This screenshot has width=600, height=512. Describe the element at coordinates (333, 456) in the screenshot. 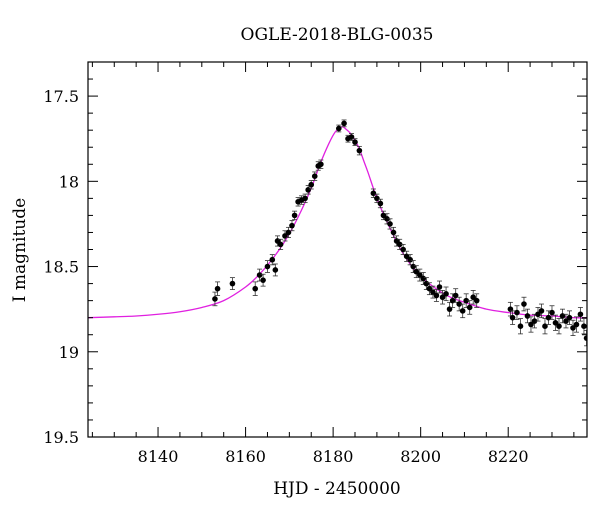

I see `x-tick-label: 8180` at that location.